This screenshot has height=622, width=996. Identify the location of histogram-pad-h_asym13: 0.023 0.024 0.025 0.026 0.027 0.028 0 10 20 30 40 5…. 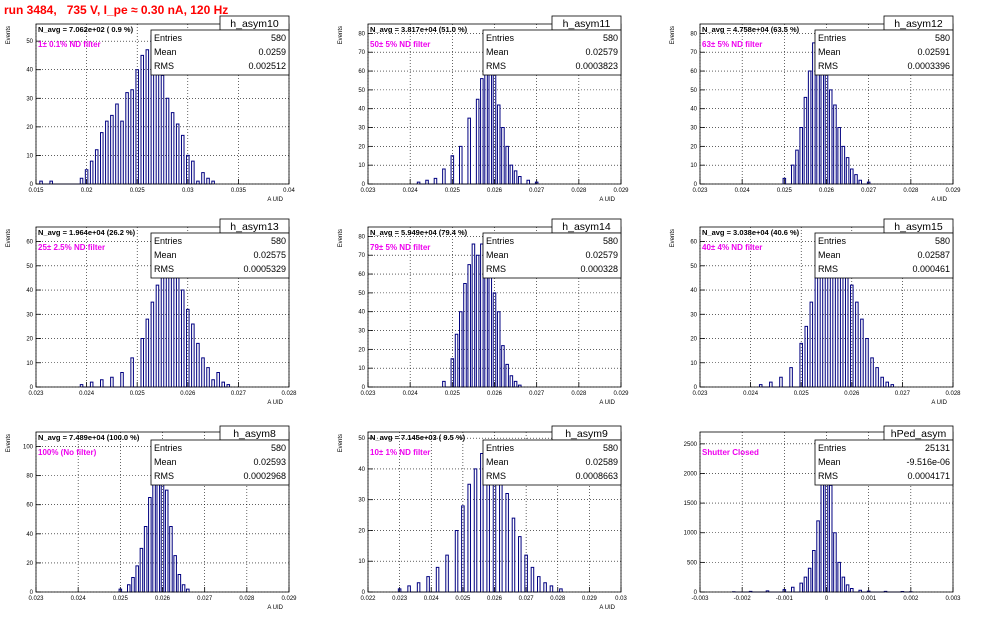
(151, 312).